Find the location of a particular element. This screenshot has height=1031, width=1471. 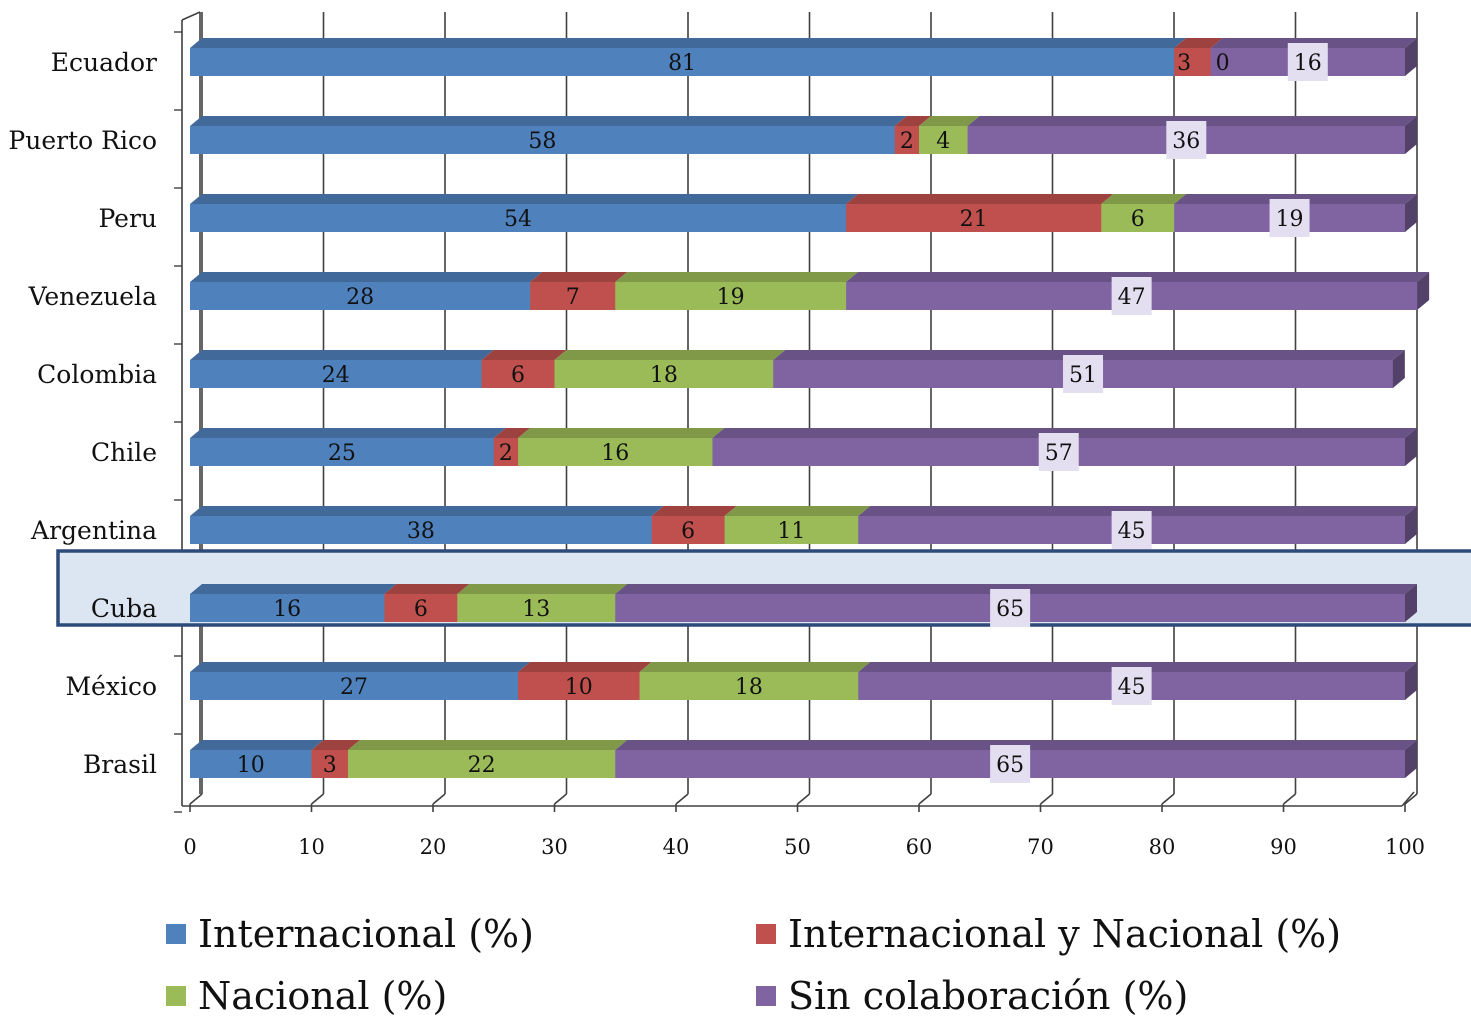

legend-item: Sin colaboración (%) is located at coordinates (972, 996).